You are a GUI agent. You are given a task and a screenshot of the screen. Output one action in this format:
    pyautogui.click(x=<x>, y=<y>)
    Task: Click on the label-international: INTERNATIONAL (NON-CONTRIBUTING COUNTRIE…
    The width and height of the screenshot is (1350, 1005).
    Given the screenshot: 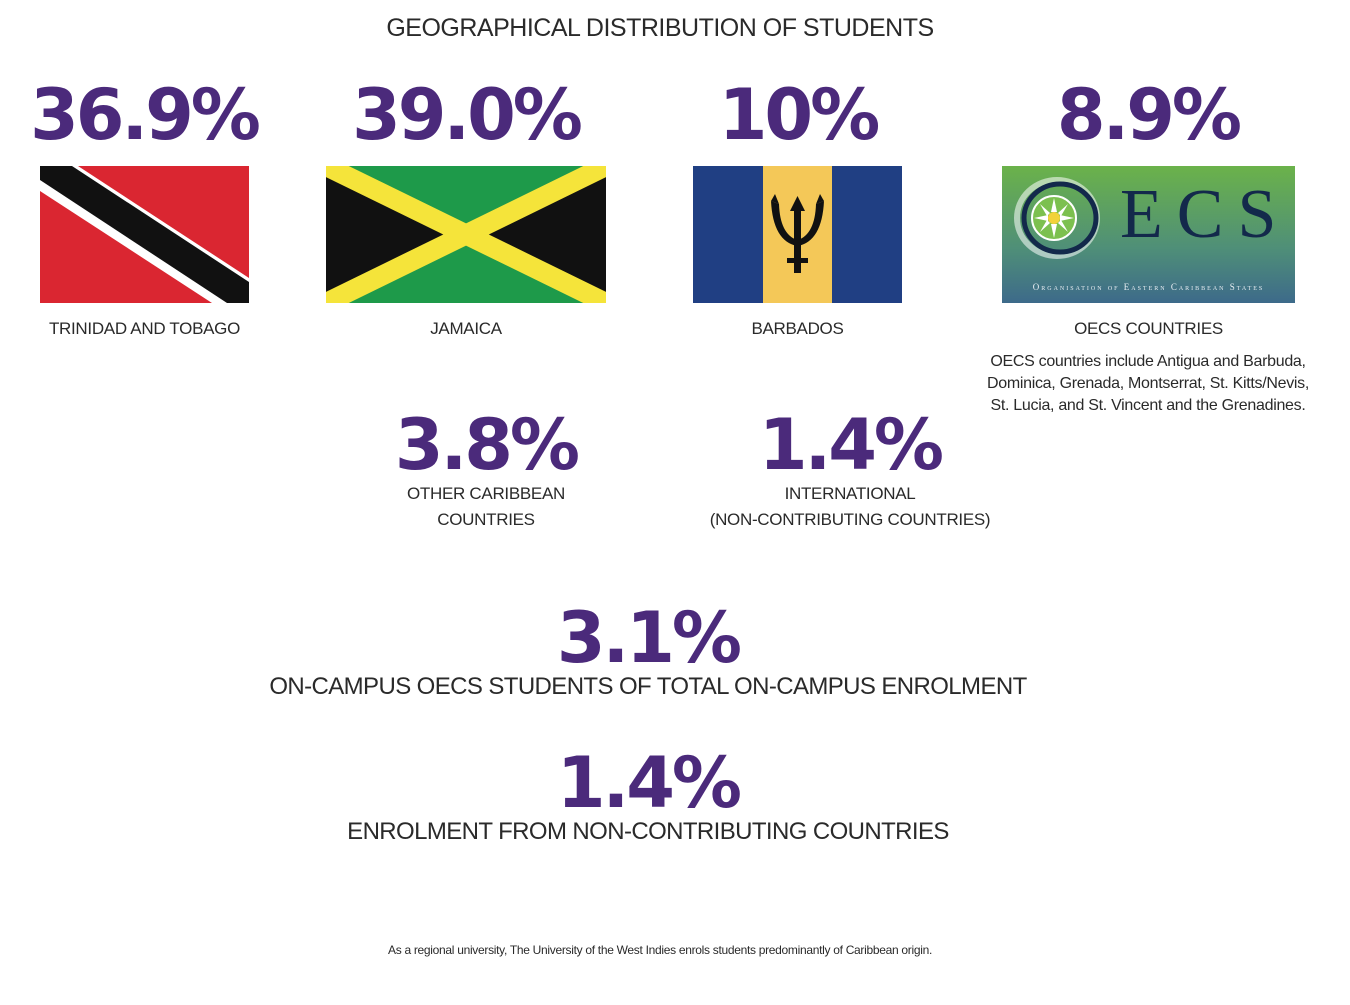 What is the action you would take?
    pyautogui.click(x=850, y=507)
    